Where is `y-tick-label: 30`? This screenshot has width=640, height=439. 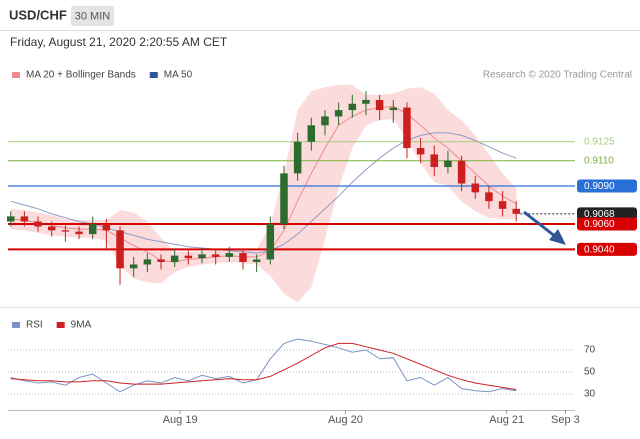
y-tick-label: 30 is located at coordinates (590, 394).